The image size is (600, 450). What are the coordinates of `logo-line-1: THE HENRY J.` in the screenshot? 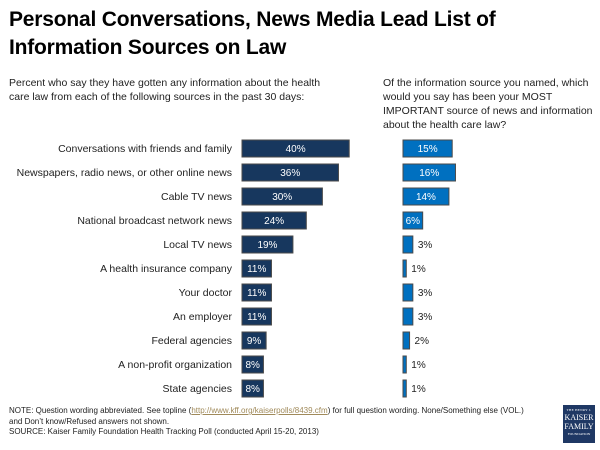 It's located at (579, 410).